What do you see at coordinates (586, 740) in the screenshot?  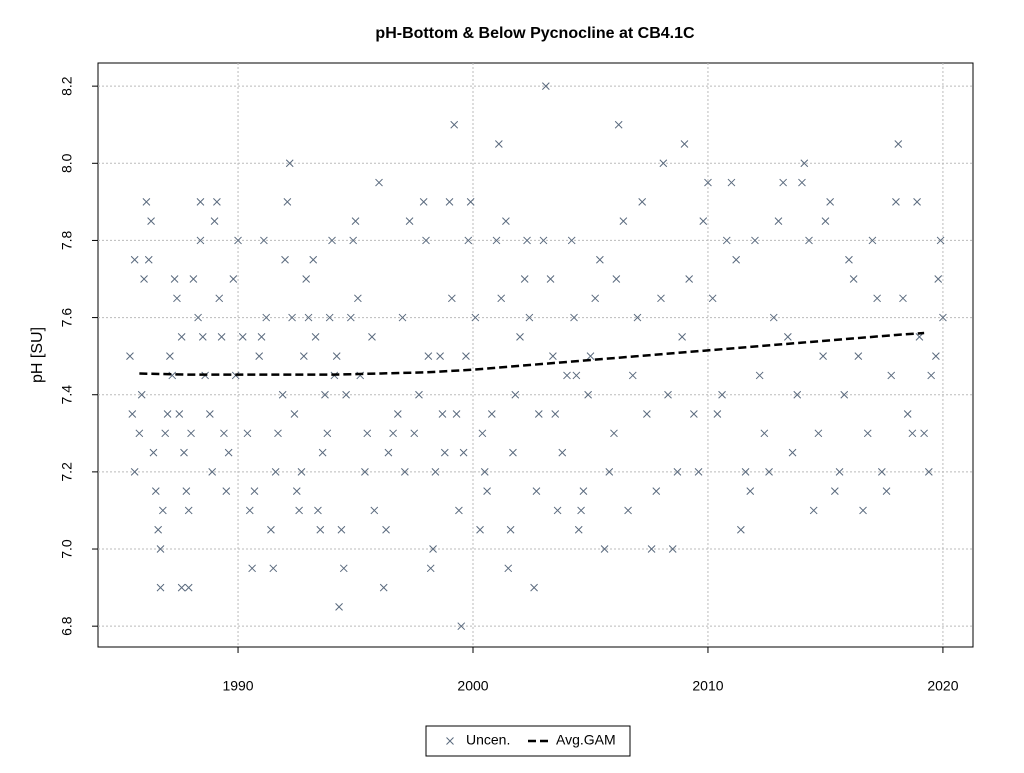 I see `legend-label: Avg.GAM` at bounding box center [586, 740].